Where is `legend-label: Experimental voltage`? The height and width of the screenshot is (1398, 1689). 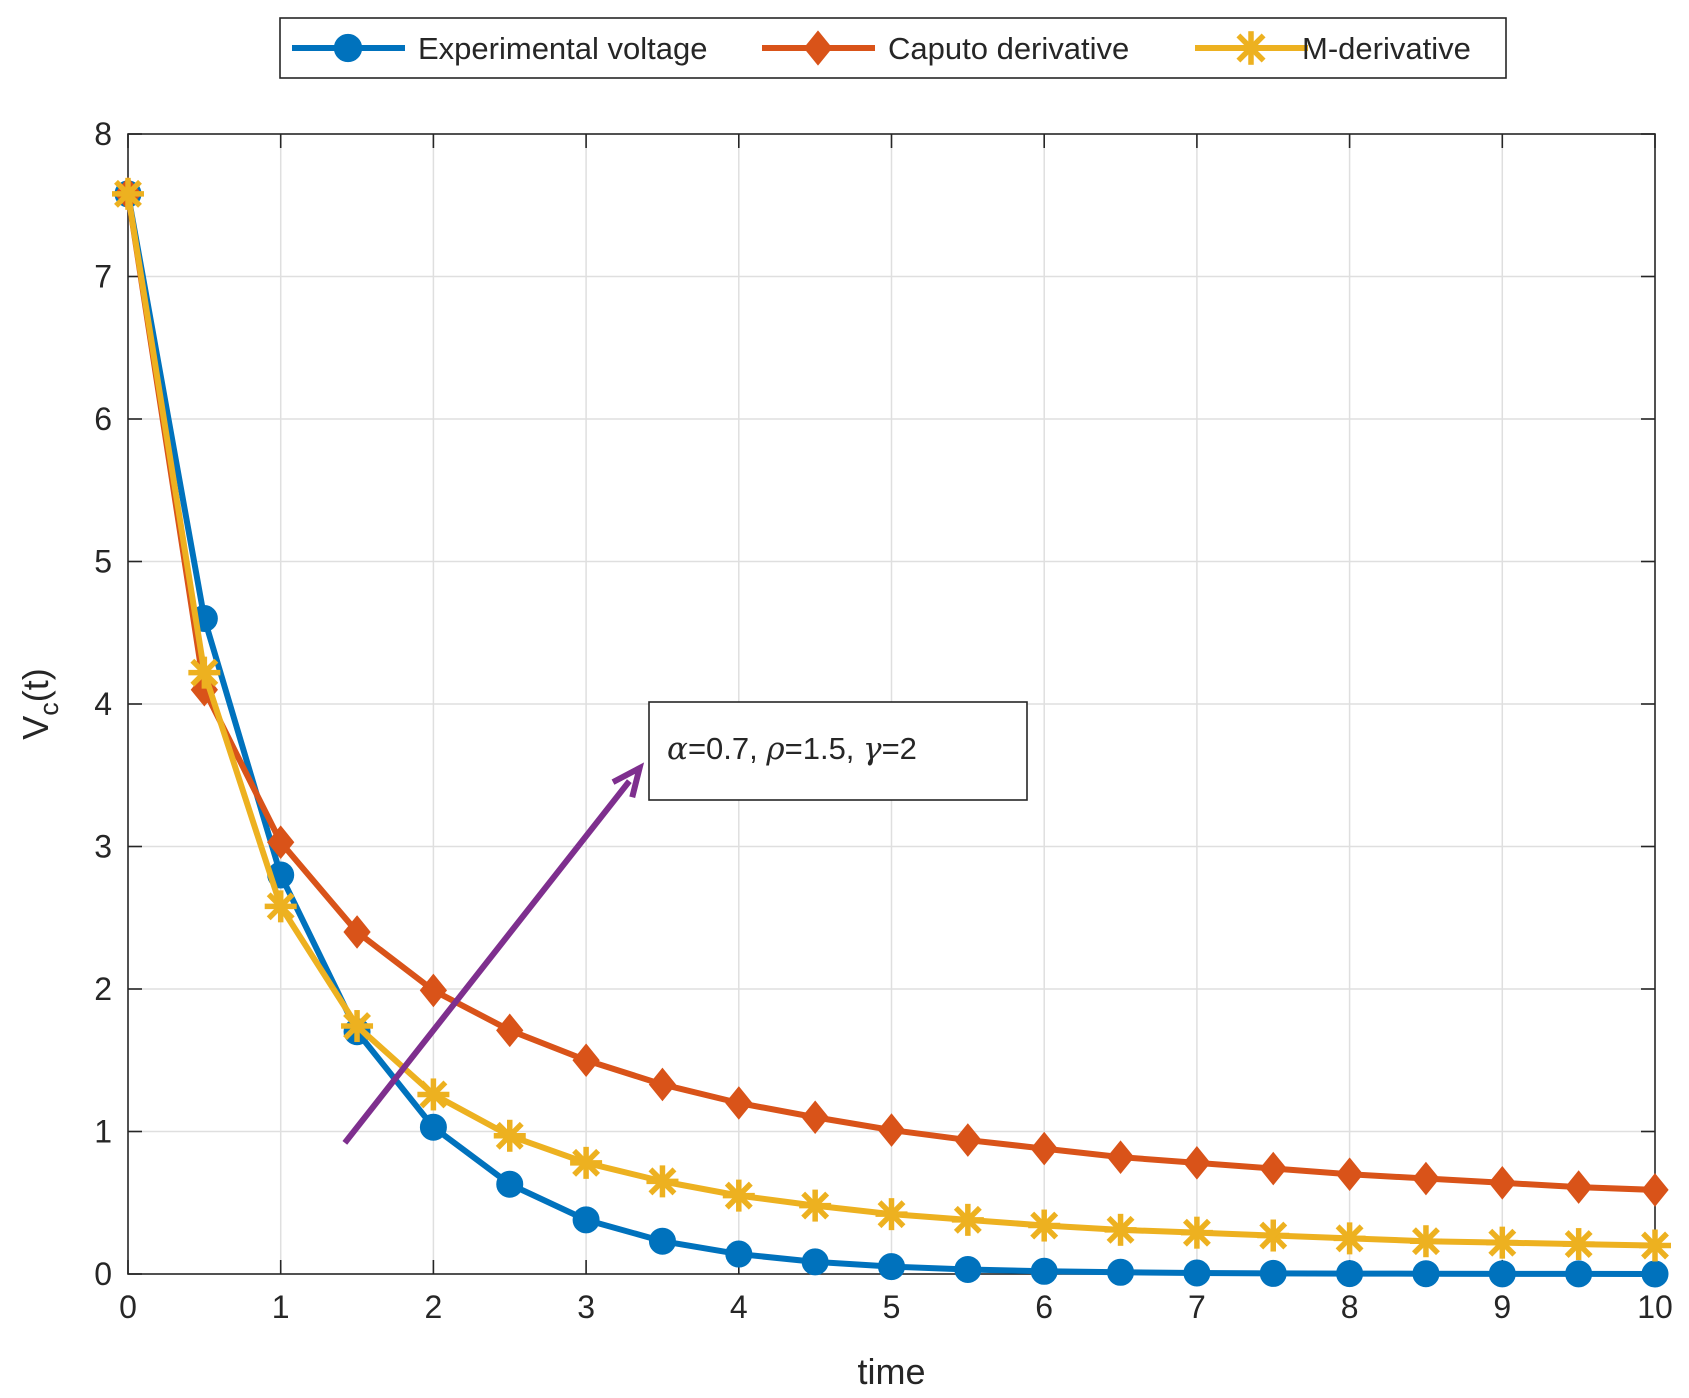
legend-label: Experimental voltage is located at coordinates (563, 48).